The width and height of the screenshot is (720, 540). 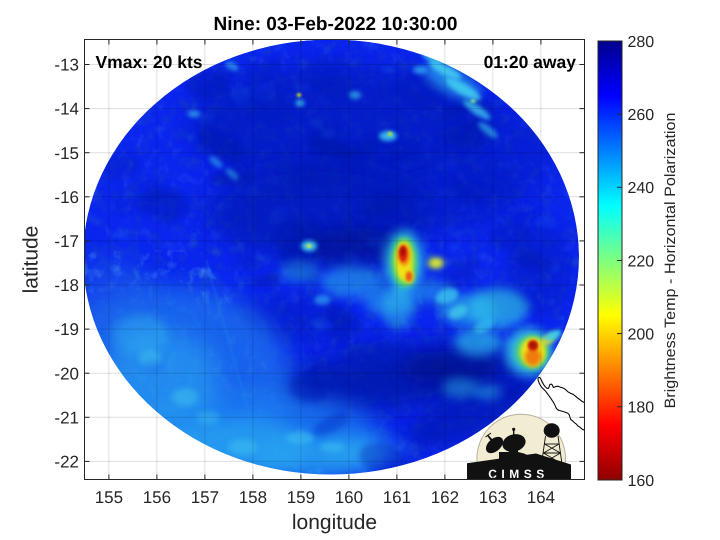 I want to click on svg-text: 180, so click(x=641, y=408).